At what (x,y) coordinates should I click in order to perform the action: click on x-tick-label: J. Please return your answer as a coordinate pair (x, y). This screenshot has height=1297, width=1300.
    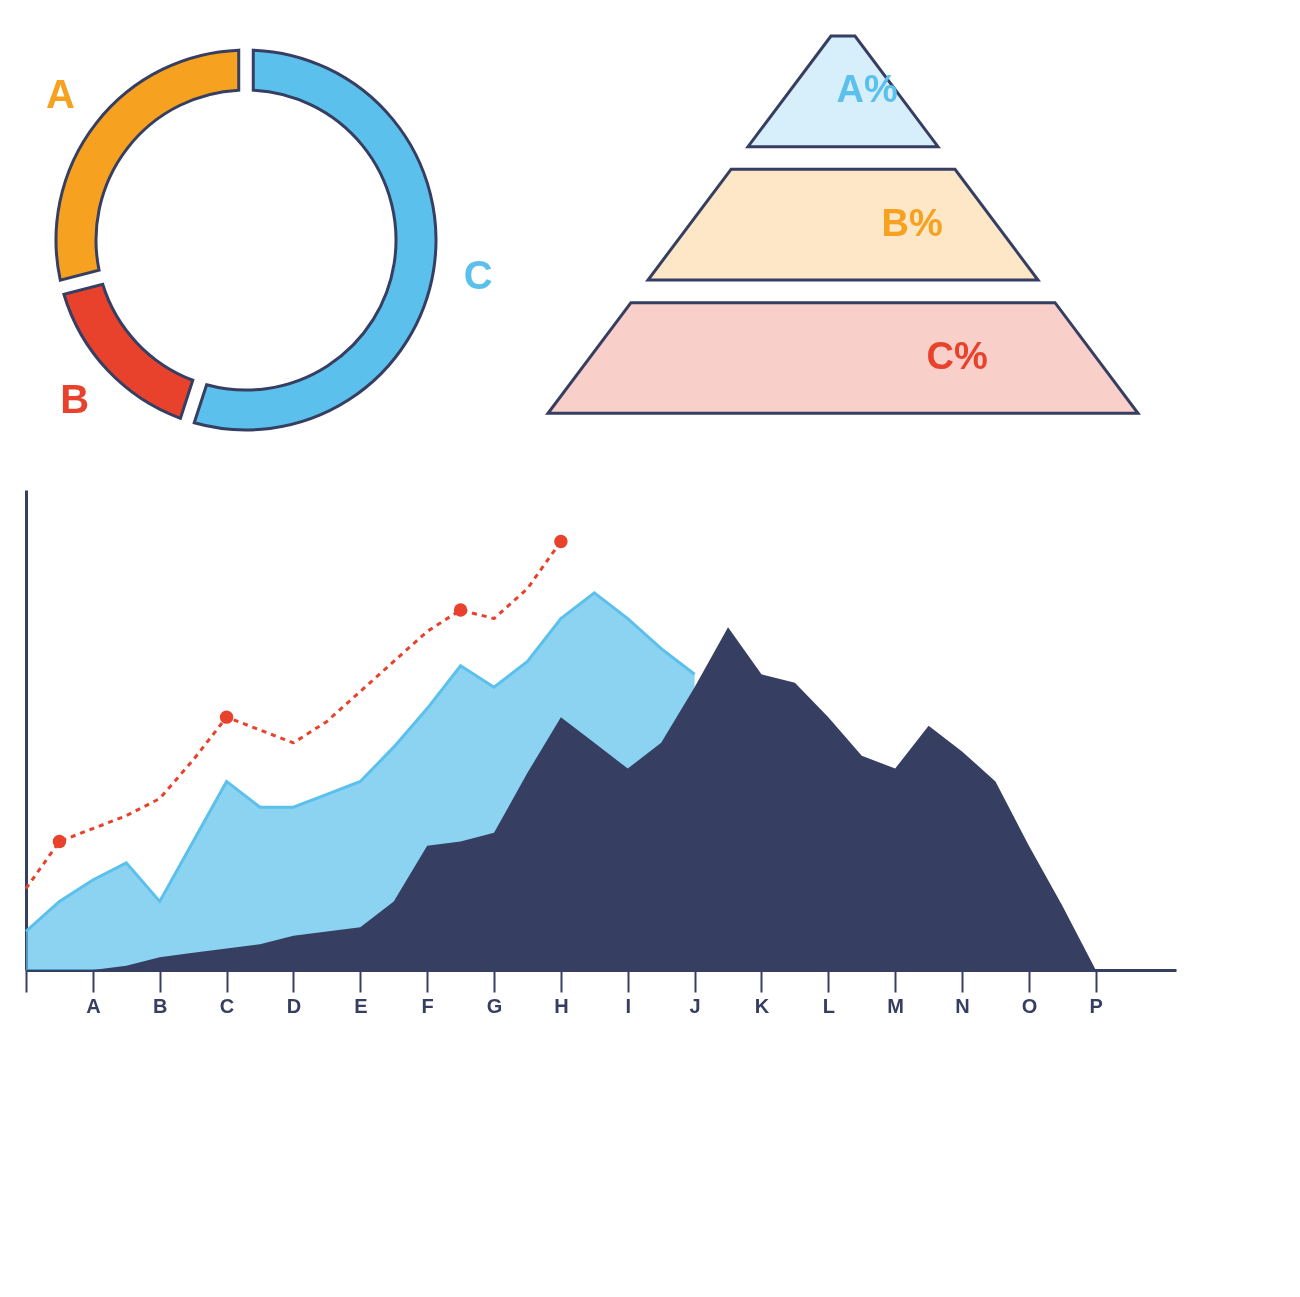
    Looking at the image, I should click on (695, 1005).